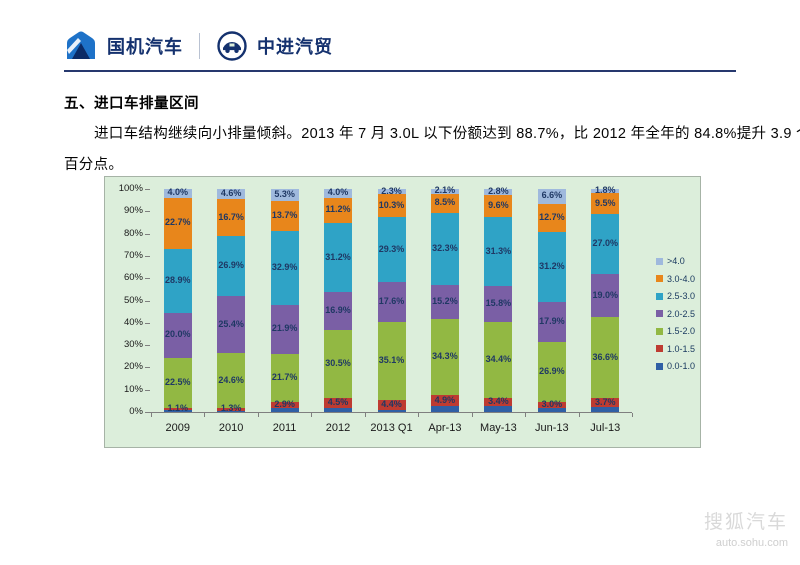  I want to click on segment-label: 1.1%, so click(177, 407).